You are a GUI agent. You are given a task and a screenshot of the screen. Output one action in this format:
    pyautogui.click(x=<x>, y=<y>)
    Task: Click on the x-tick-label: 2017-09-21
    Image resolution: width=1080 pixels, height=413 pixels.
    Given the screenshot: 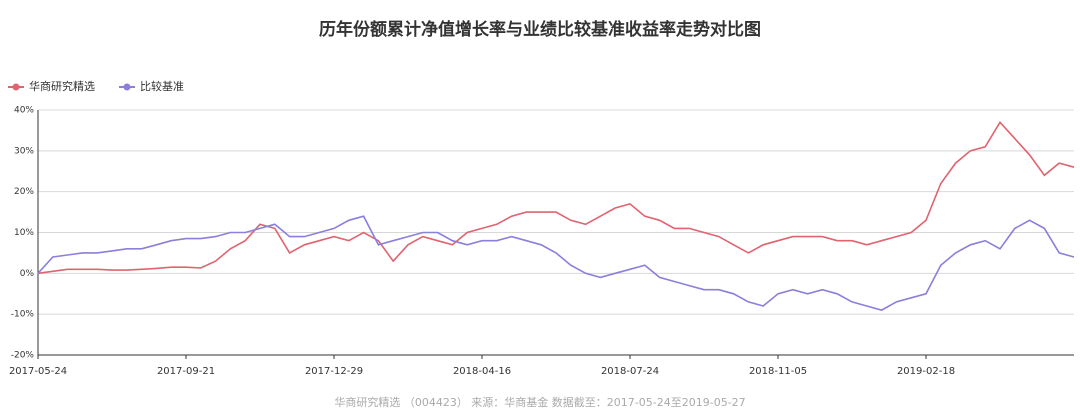 What is the action you would take?
    pyautogui.click(x=186, y=371)
    